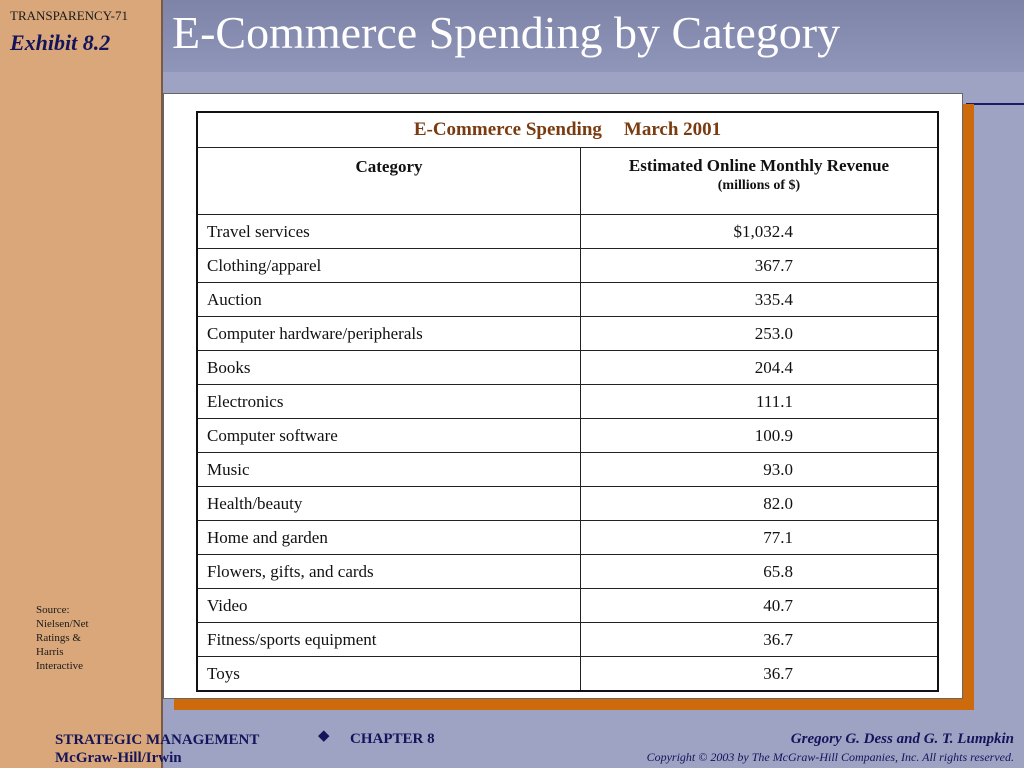 The width and height of the screenshot is (1024, 768). What do you see at coordinates (388, 401) in the screenshot?
I see `row-category: Electronics` at bounding box center [388, 401].